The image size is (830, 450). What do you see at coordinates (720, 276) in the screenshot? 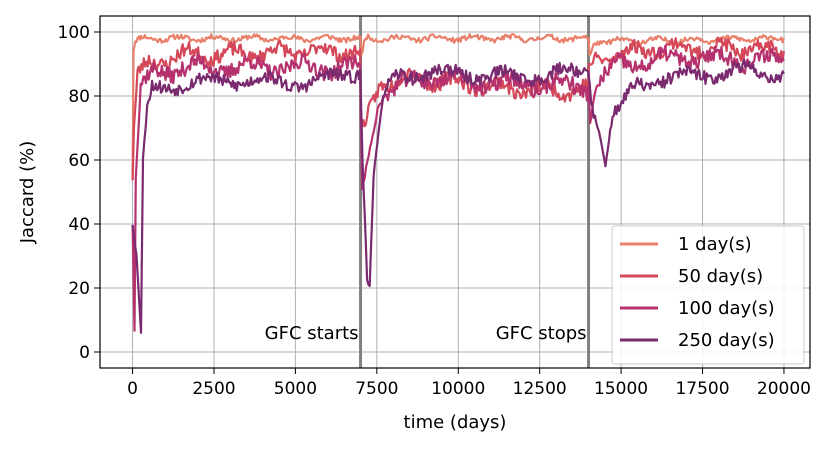
I see `legend-label-1: 50 day(s)` at bounding box center [720, 276].